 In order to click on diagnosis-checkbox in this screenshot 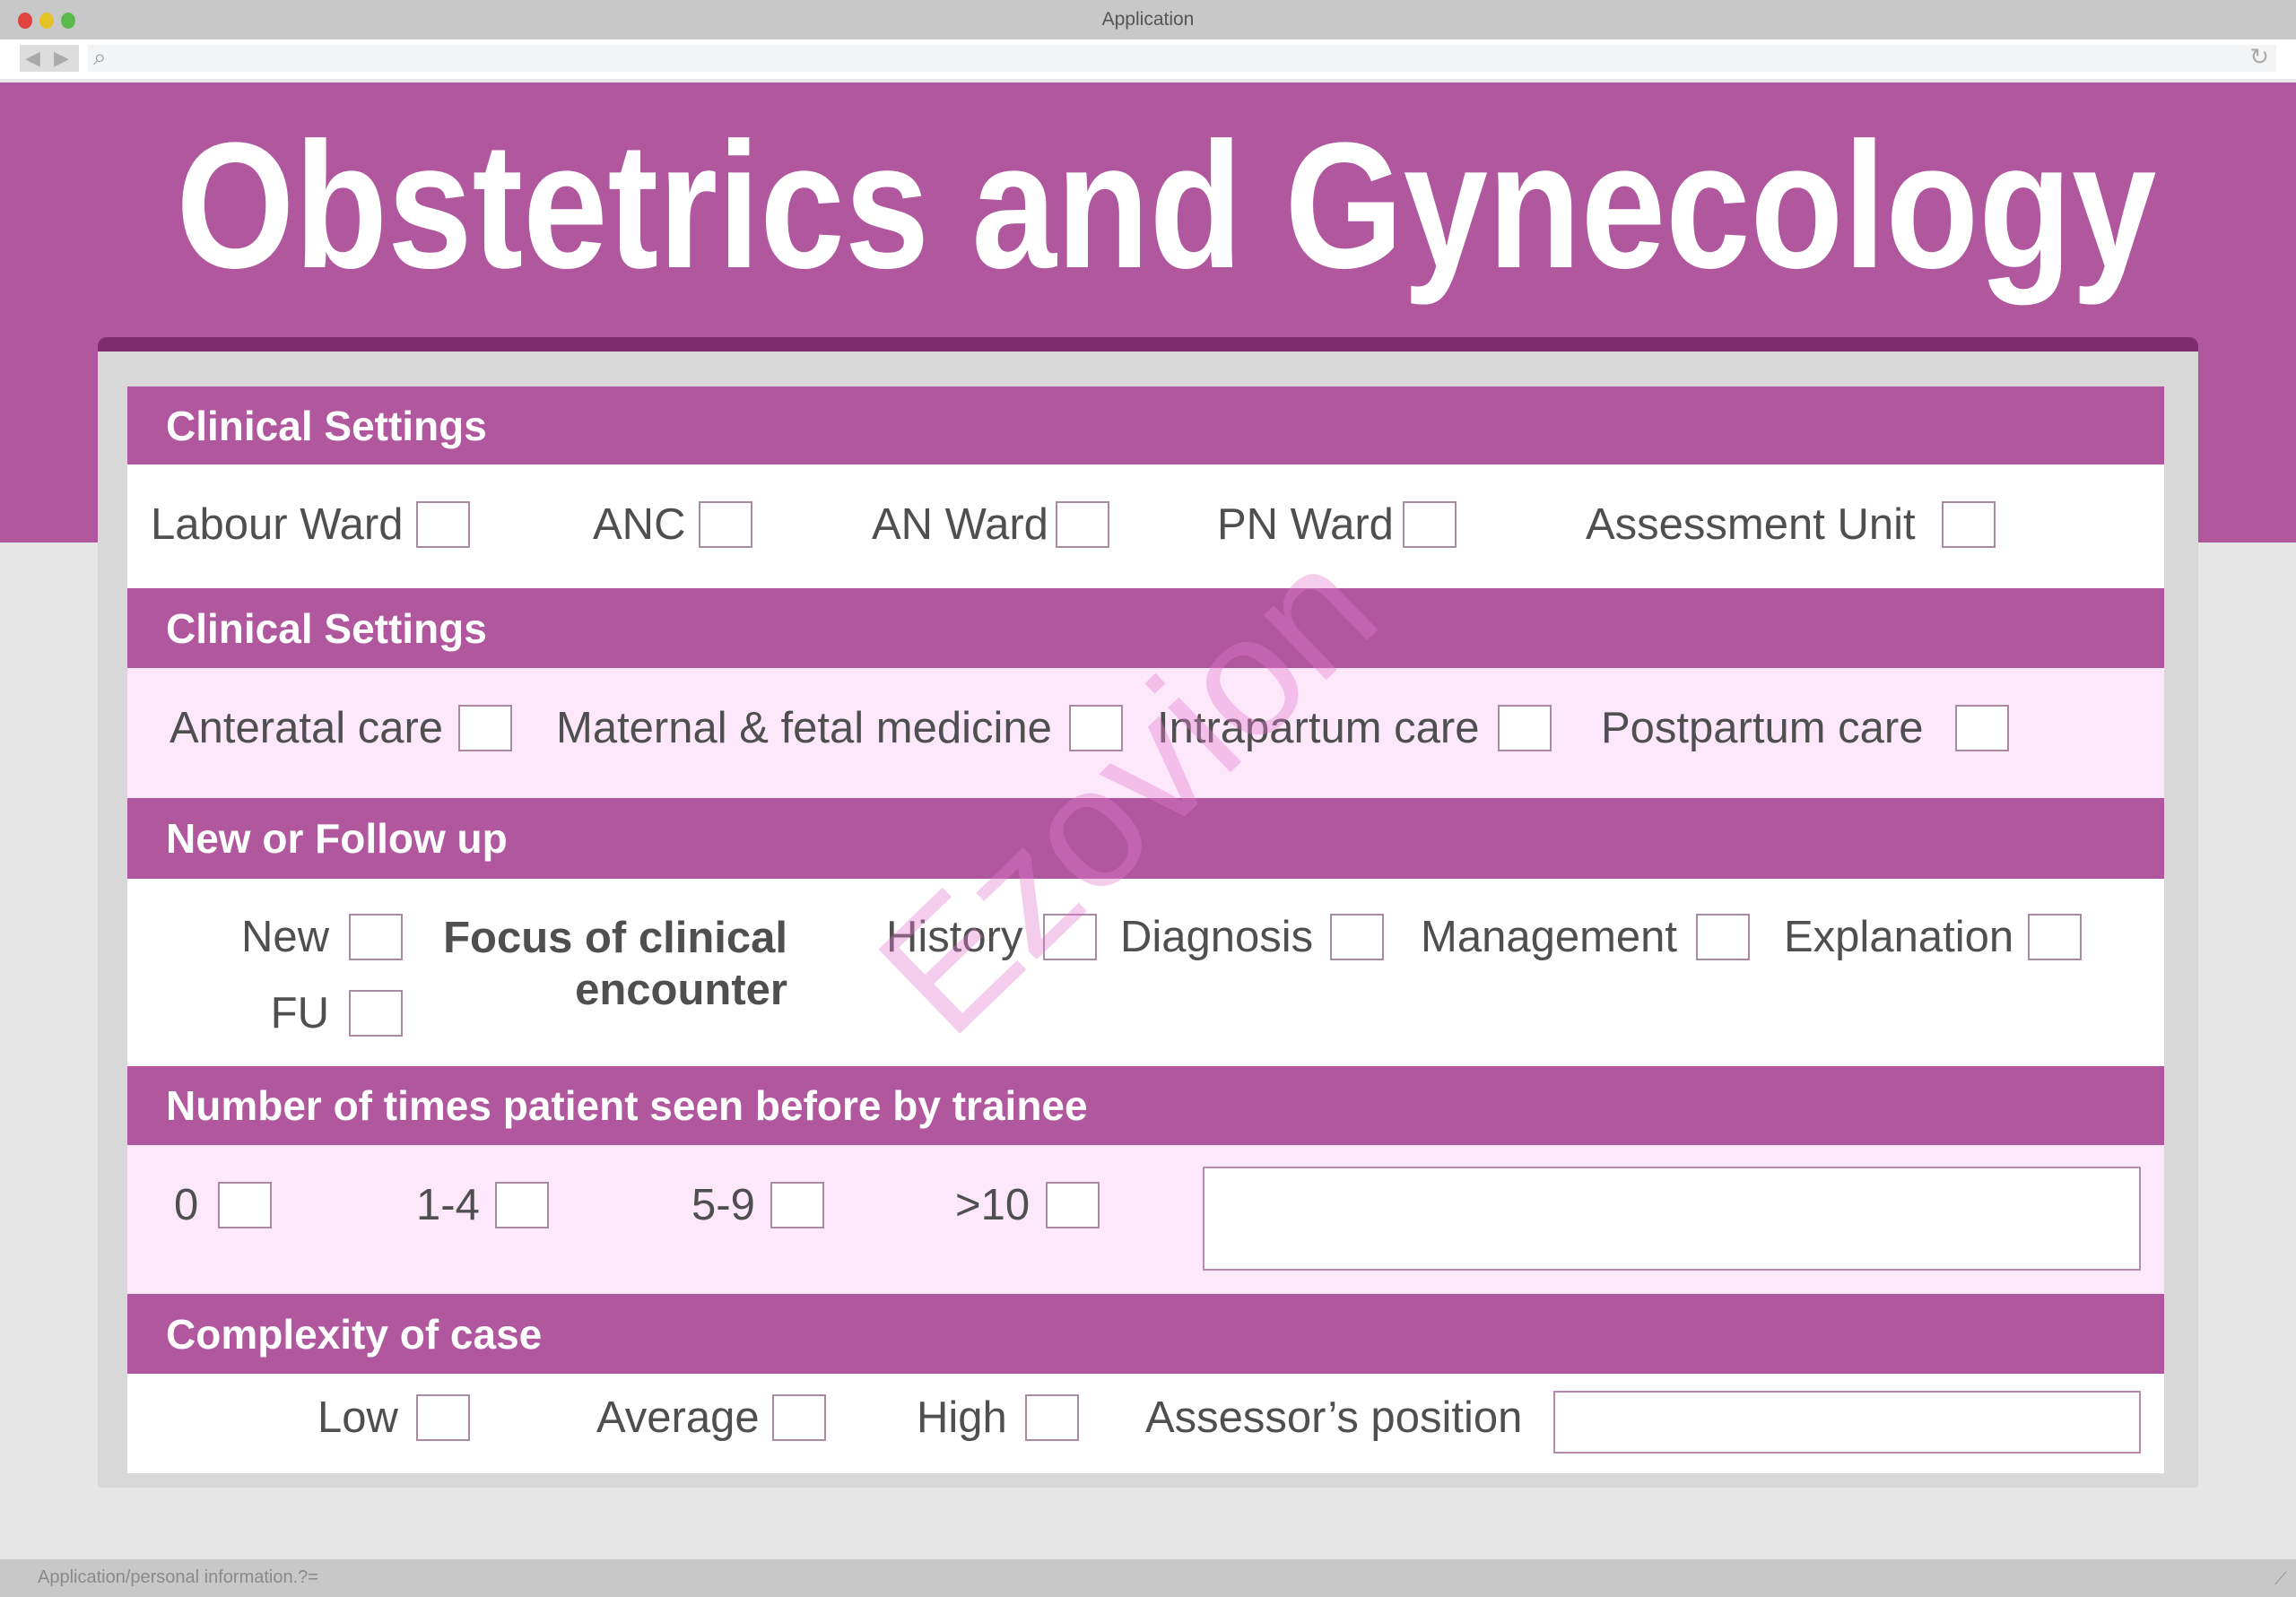, I will do `click(1357, 937)`.